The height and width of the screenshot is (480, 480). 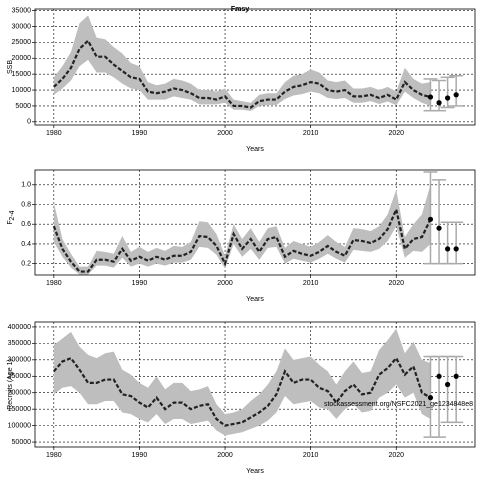 What do you see at coordinates (22, 442) in the screenshot?
I see `y-tick-label: 50000` at bounding box center [22, 442].